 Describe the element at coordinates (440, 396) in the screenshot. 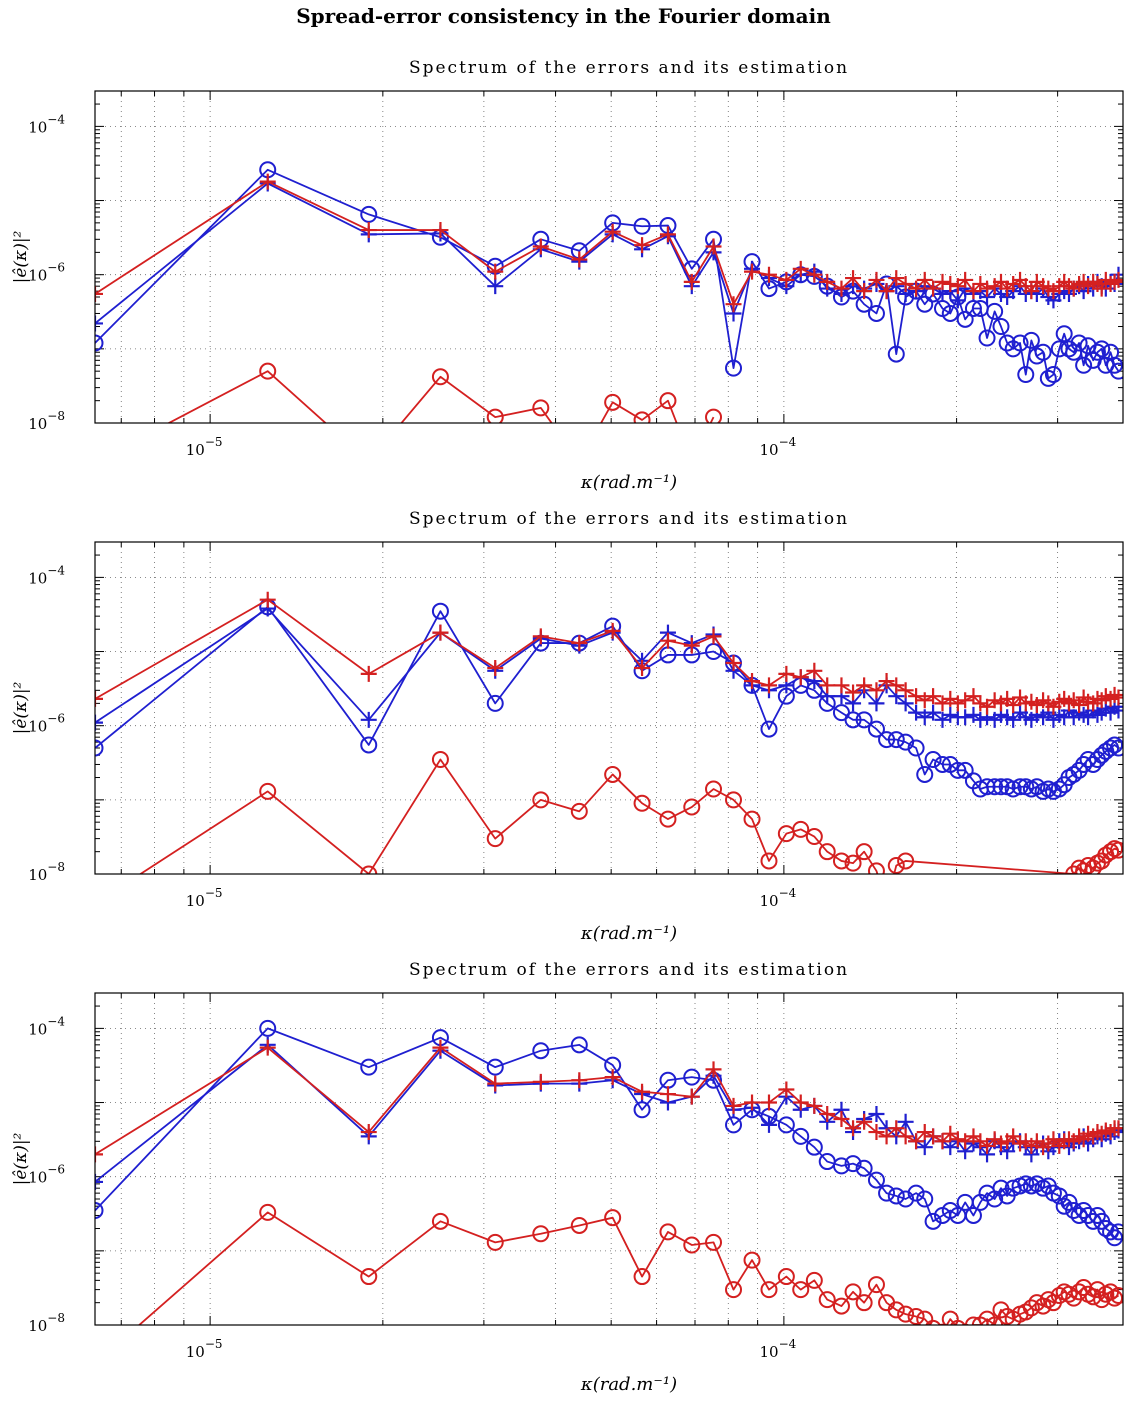

I see `series-line-red-circle` at that location.